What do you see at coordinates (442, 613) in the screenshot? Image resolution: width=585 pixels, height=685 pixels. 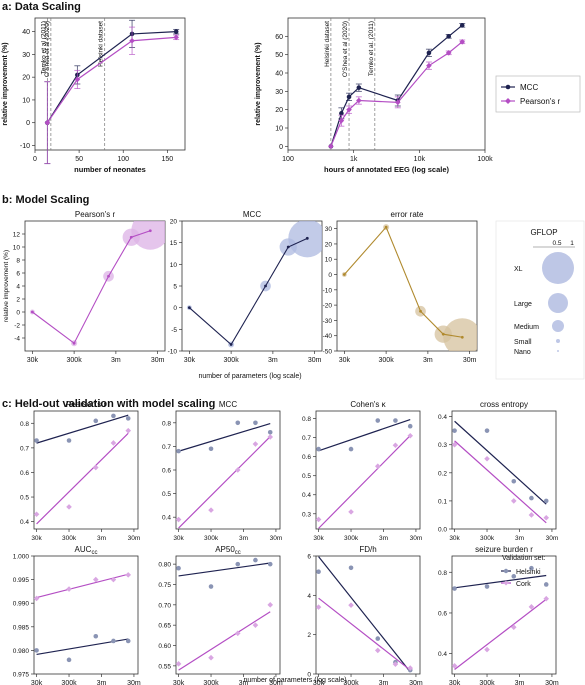 I see `panel-c7-ytick-label: 0.6` at bounding box center [442, 613].